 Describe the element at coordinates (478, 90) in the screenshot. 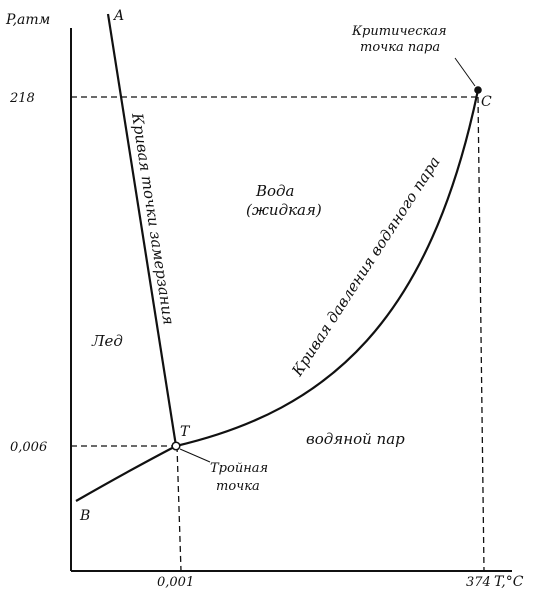

I see `critical-point` at that location.